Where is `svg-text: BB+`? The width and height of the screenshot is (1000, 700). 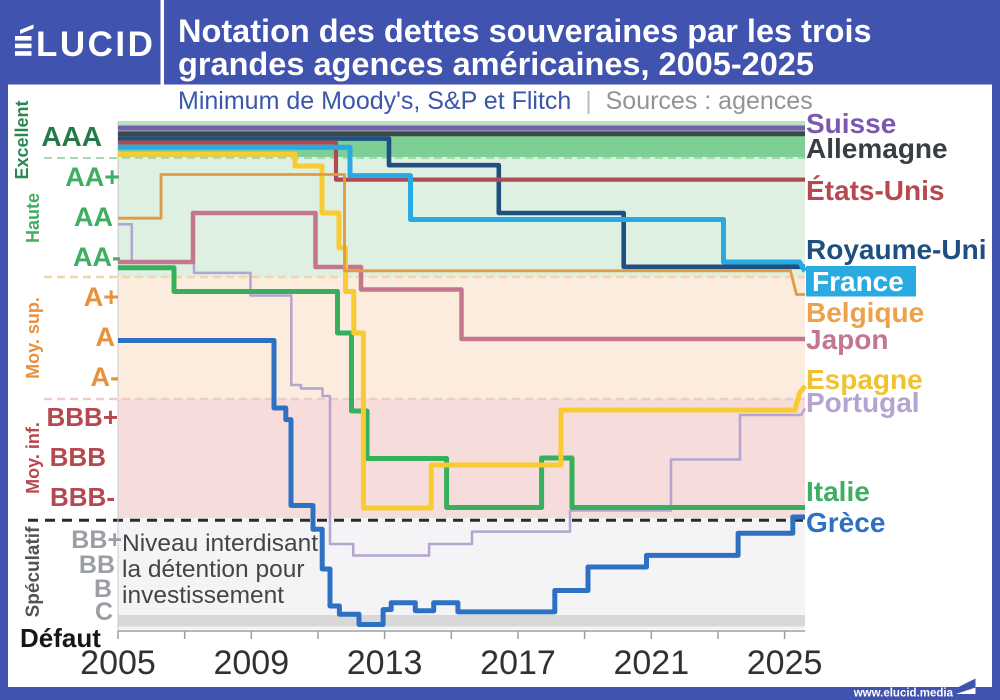 svg-text: BB+ is located at coordinates (96, 540).